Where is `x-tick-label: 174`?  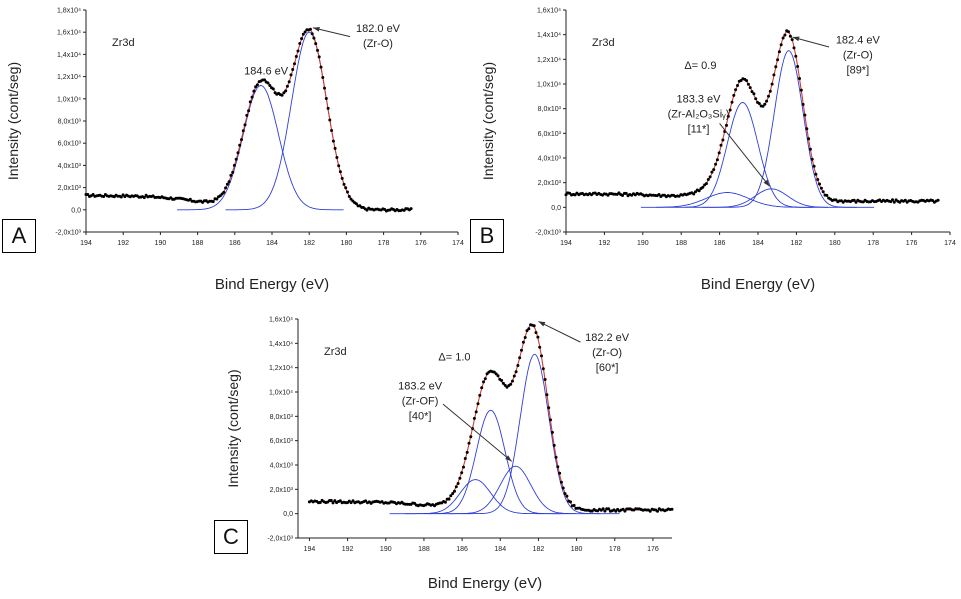 x-tick-label: 174 is located at coordinates (950, 243).